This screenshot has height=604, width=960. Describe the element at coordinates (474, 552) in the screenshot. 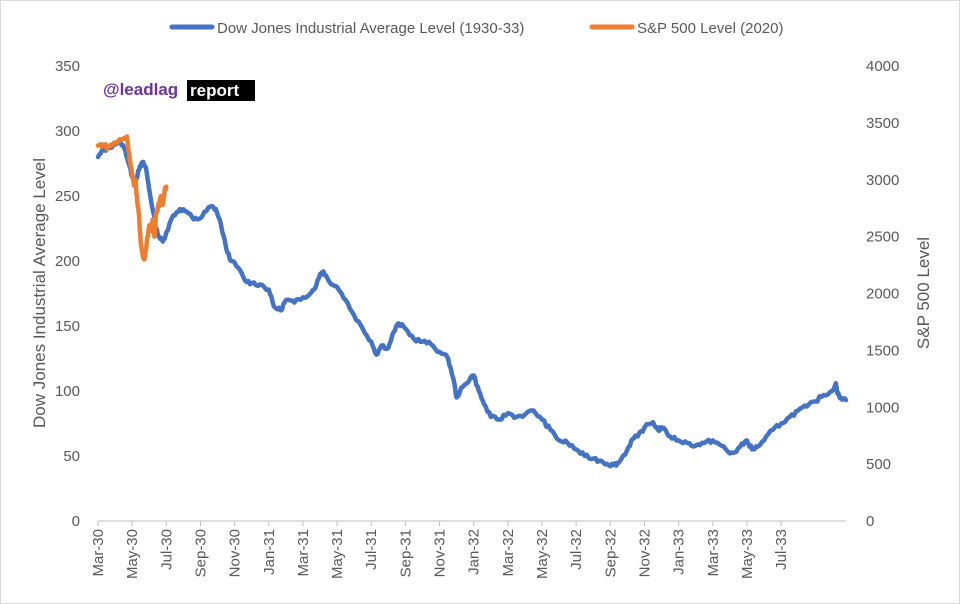

I see `x-tick-label: Jan-32` at that location.